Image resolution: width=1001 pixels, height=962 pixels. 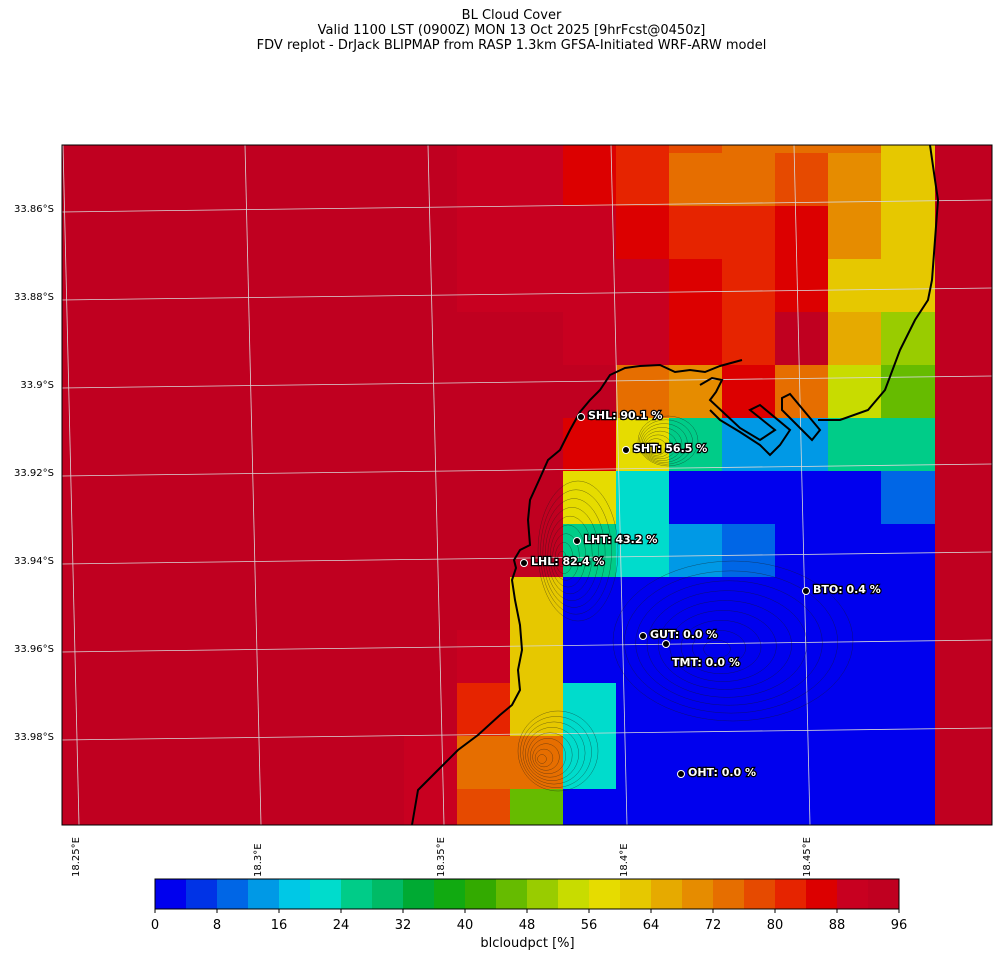 I want to click on lat-tick-label: 33.9°S, so click(x=37, y=385).